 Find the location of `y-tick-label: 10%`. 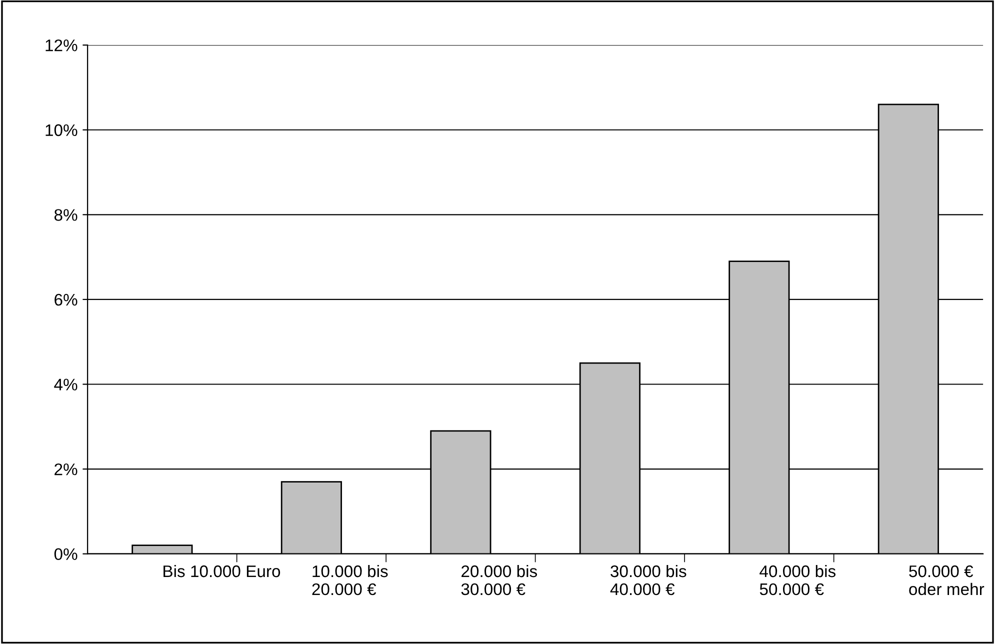

y-tick-label: 10% is located at coordinates (62, 130).